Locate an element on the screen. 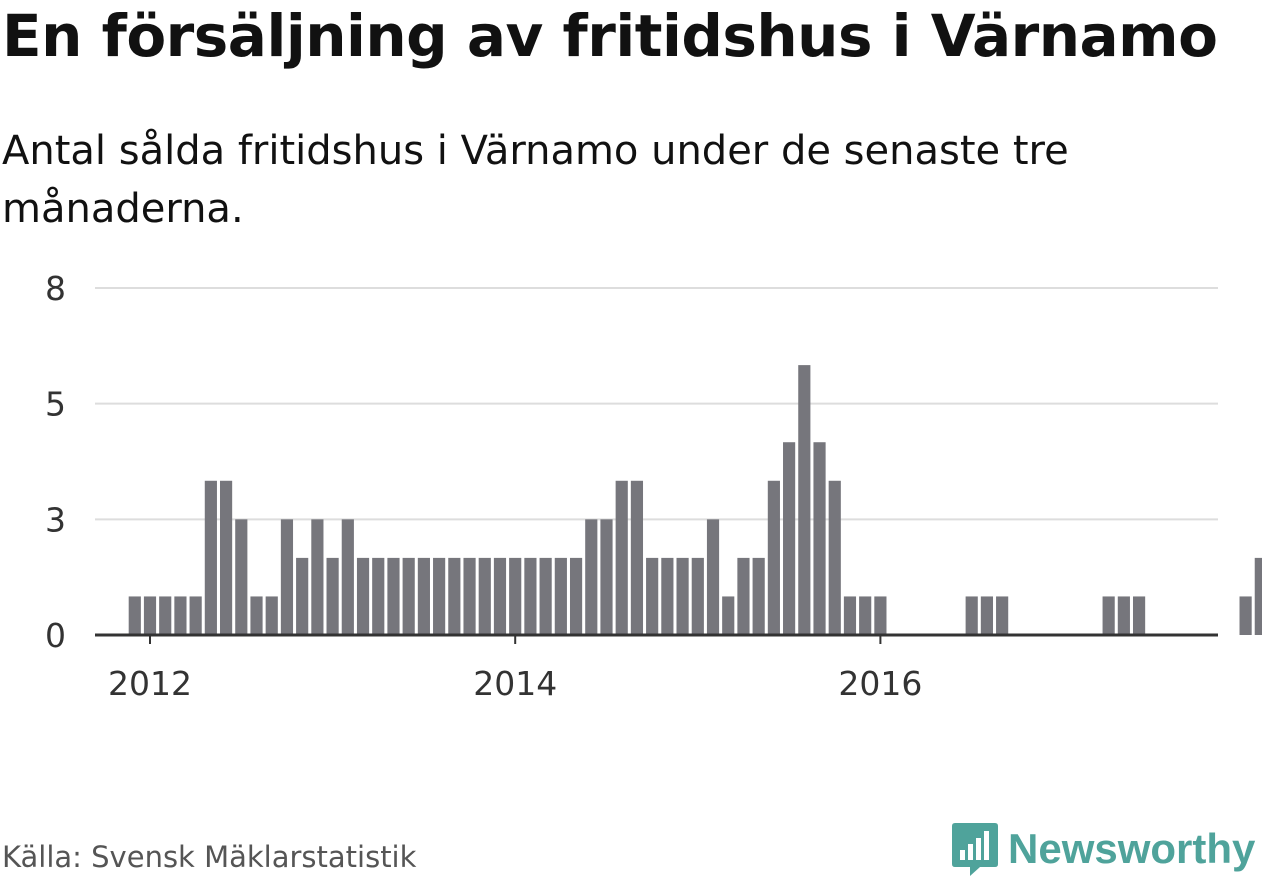 This screenshot has width=1262, height=880. y-tick-label: 3 is located at coordinates (55, 519).